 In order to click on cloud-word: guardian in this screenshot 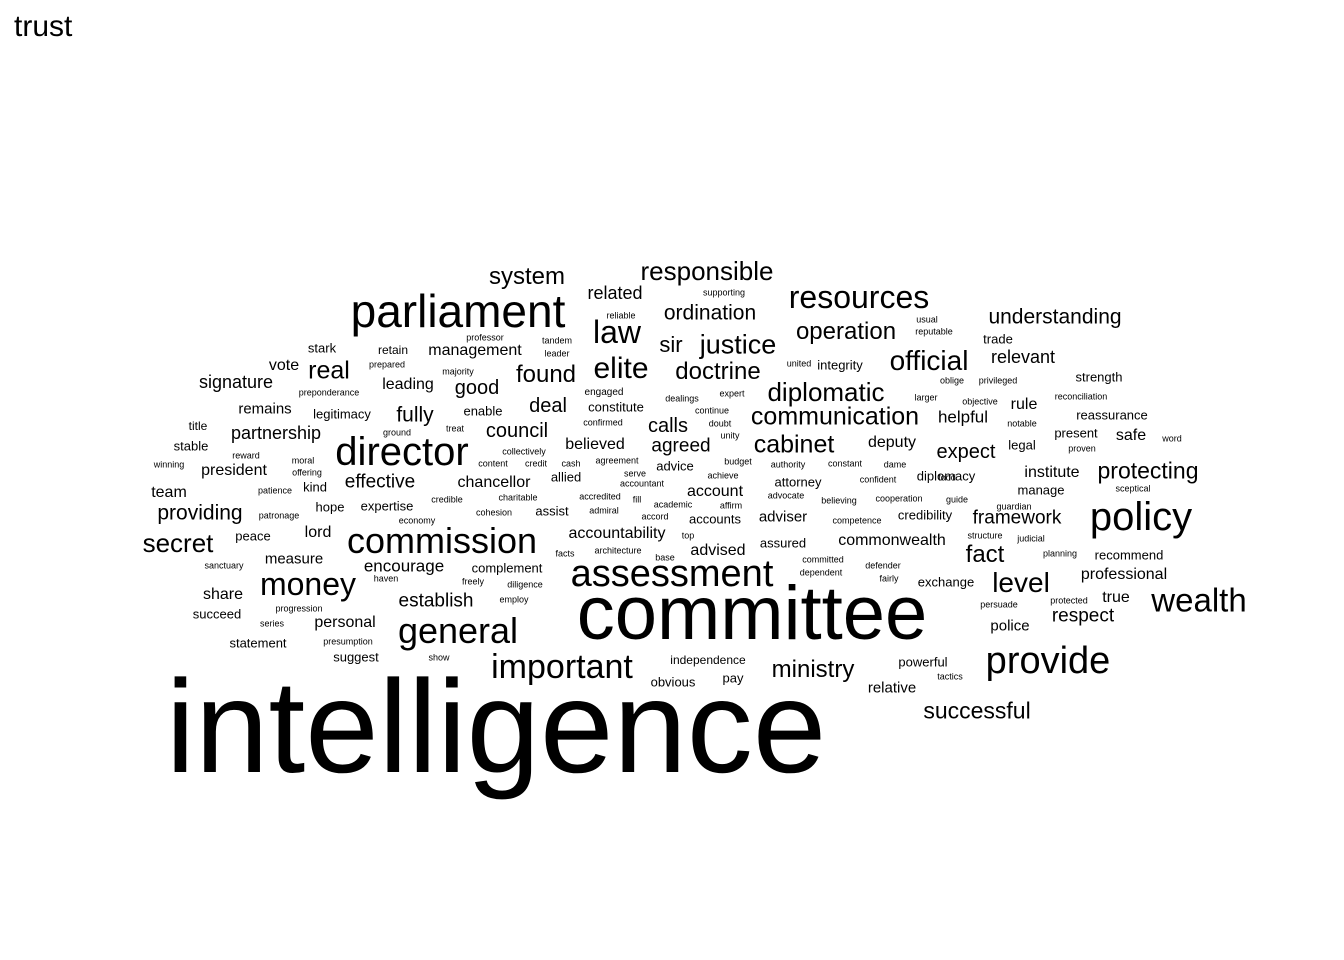, I will do `click(1014, 506)`.